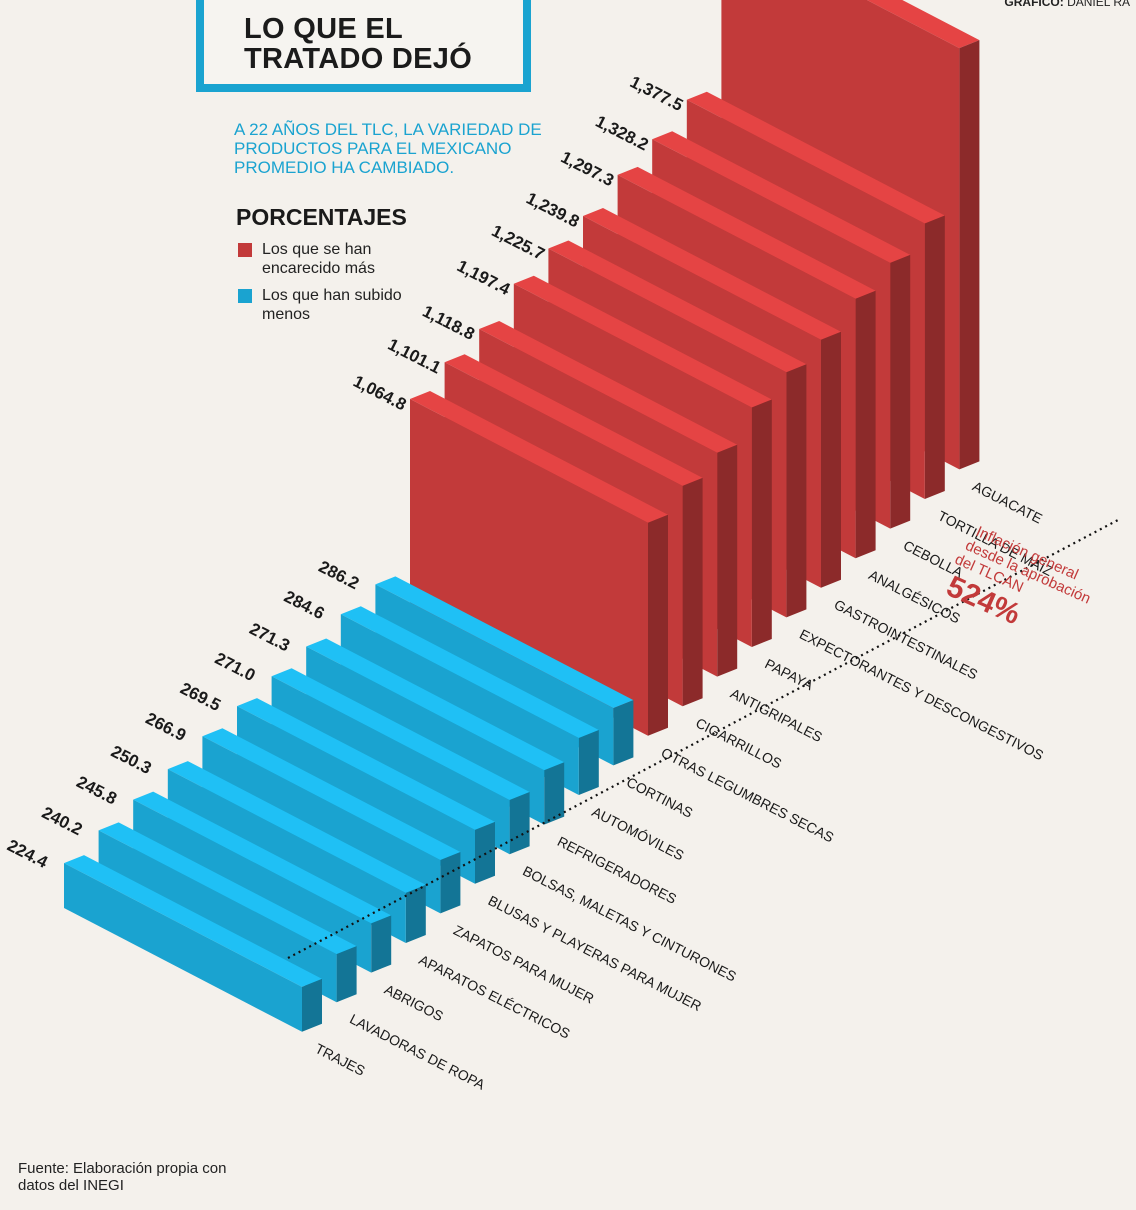 This screenshot has height=1210, width=1136. I want to click on category-label: OTRAS LEGUMBRES SECAS, so click(748, 794).